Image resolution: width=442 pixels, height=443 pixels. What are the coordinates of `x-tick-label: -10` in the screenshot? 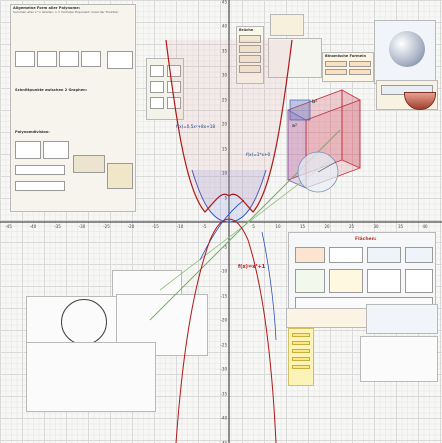 It's located at (180, 226).